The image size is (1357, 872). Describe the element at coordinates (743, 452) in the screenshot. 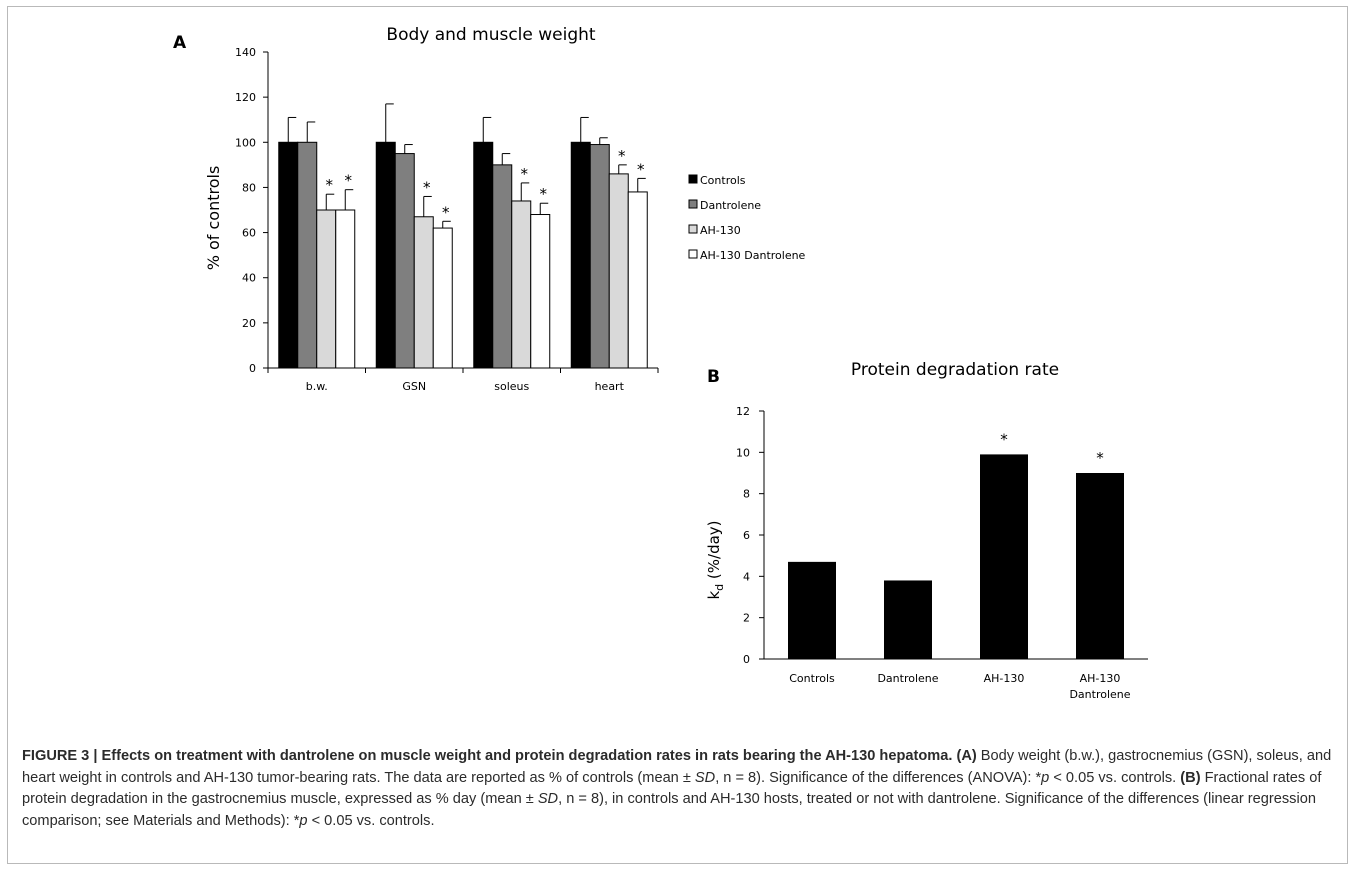

I see `chart-b-y-tick-label: 10` at that location.